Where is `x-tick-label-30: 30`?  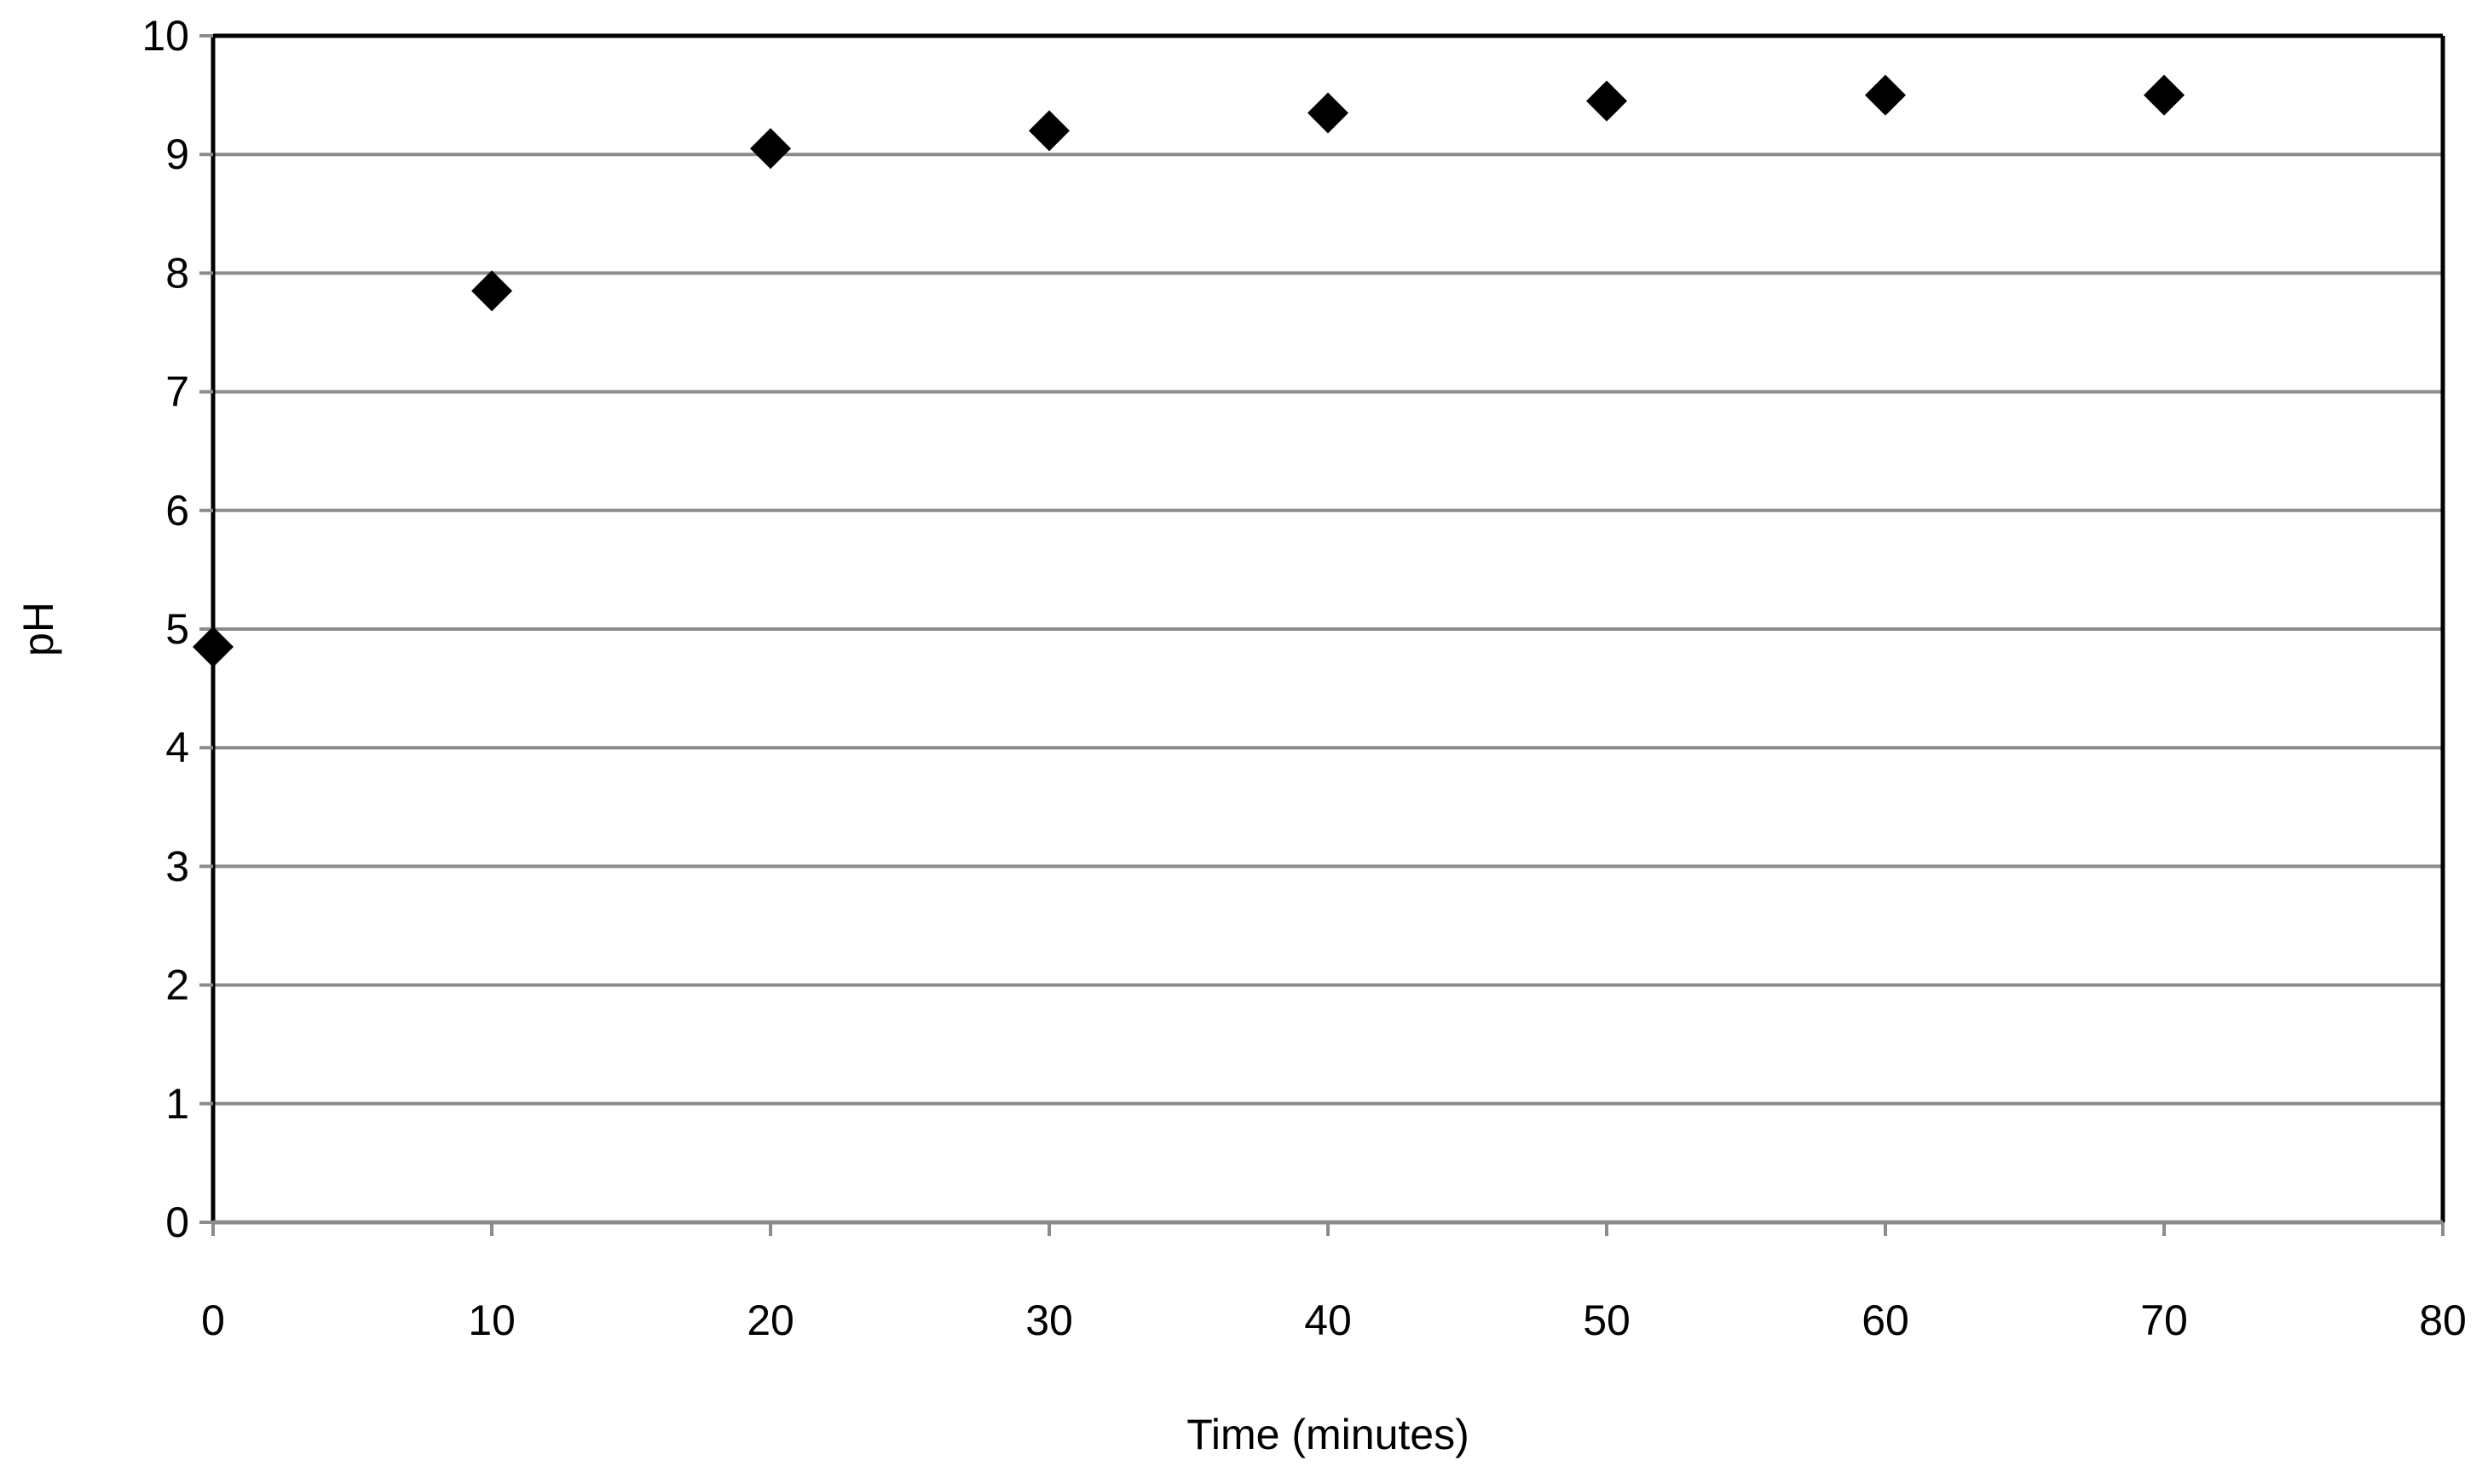 x-tick-label-30: 30 is located at coordinates (1049, 1320).